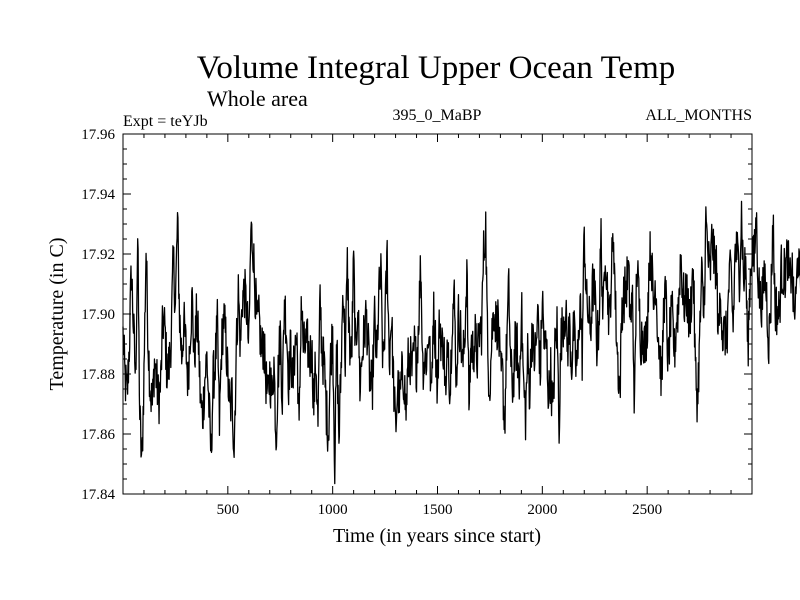  What do you see at coordinates (98, 195) in the screenshot?
I see `y-tick-label: 17.94` at bounding box center [98, 195].